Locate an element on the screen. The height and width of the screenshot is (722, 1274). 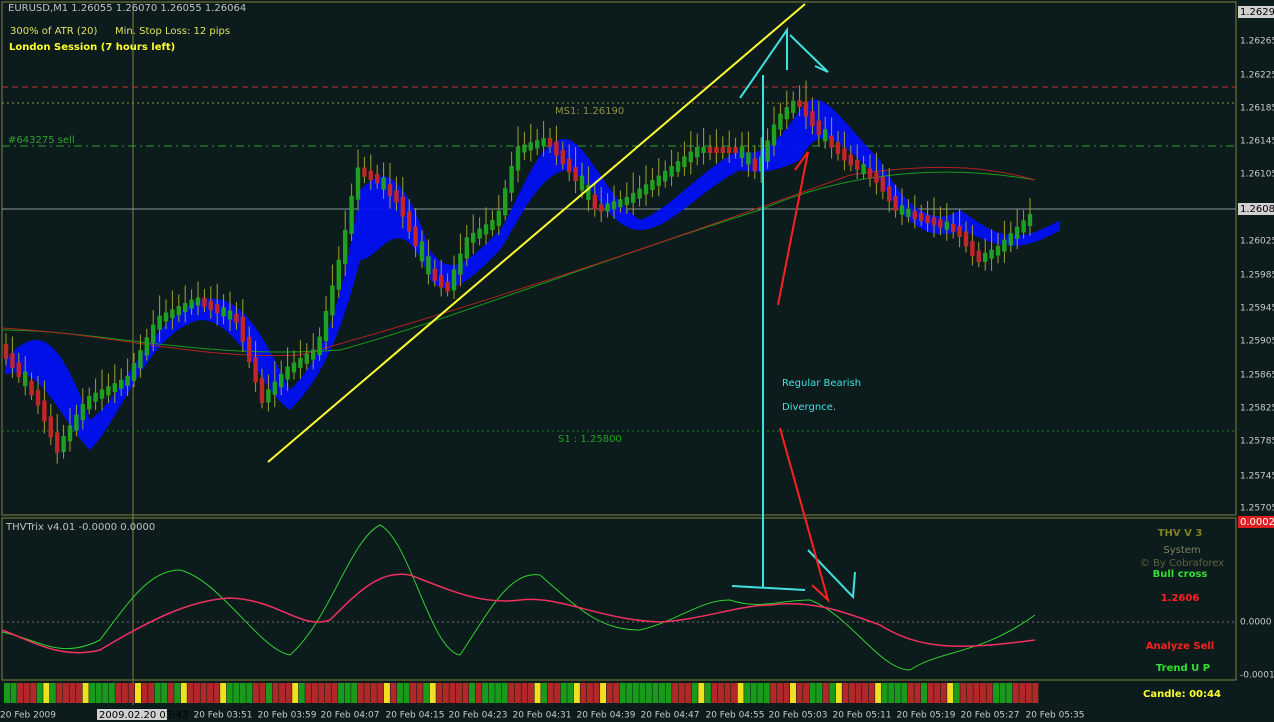
price-label: 1.25705 is located at coordinates (1257, 509).